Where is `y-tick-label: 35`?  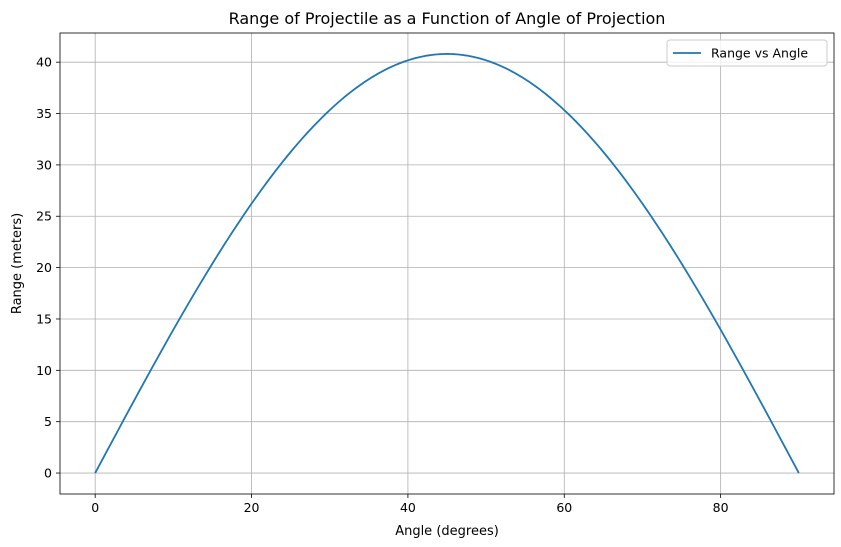
y-tick-label: 35 is located at coordinates (44, 113).